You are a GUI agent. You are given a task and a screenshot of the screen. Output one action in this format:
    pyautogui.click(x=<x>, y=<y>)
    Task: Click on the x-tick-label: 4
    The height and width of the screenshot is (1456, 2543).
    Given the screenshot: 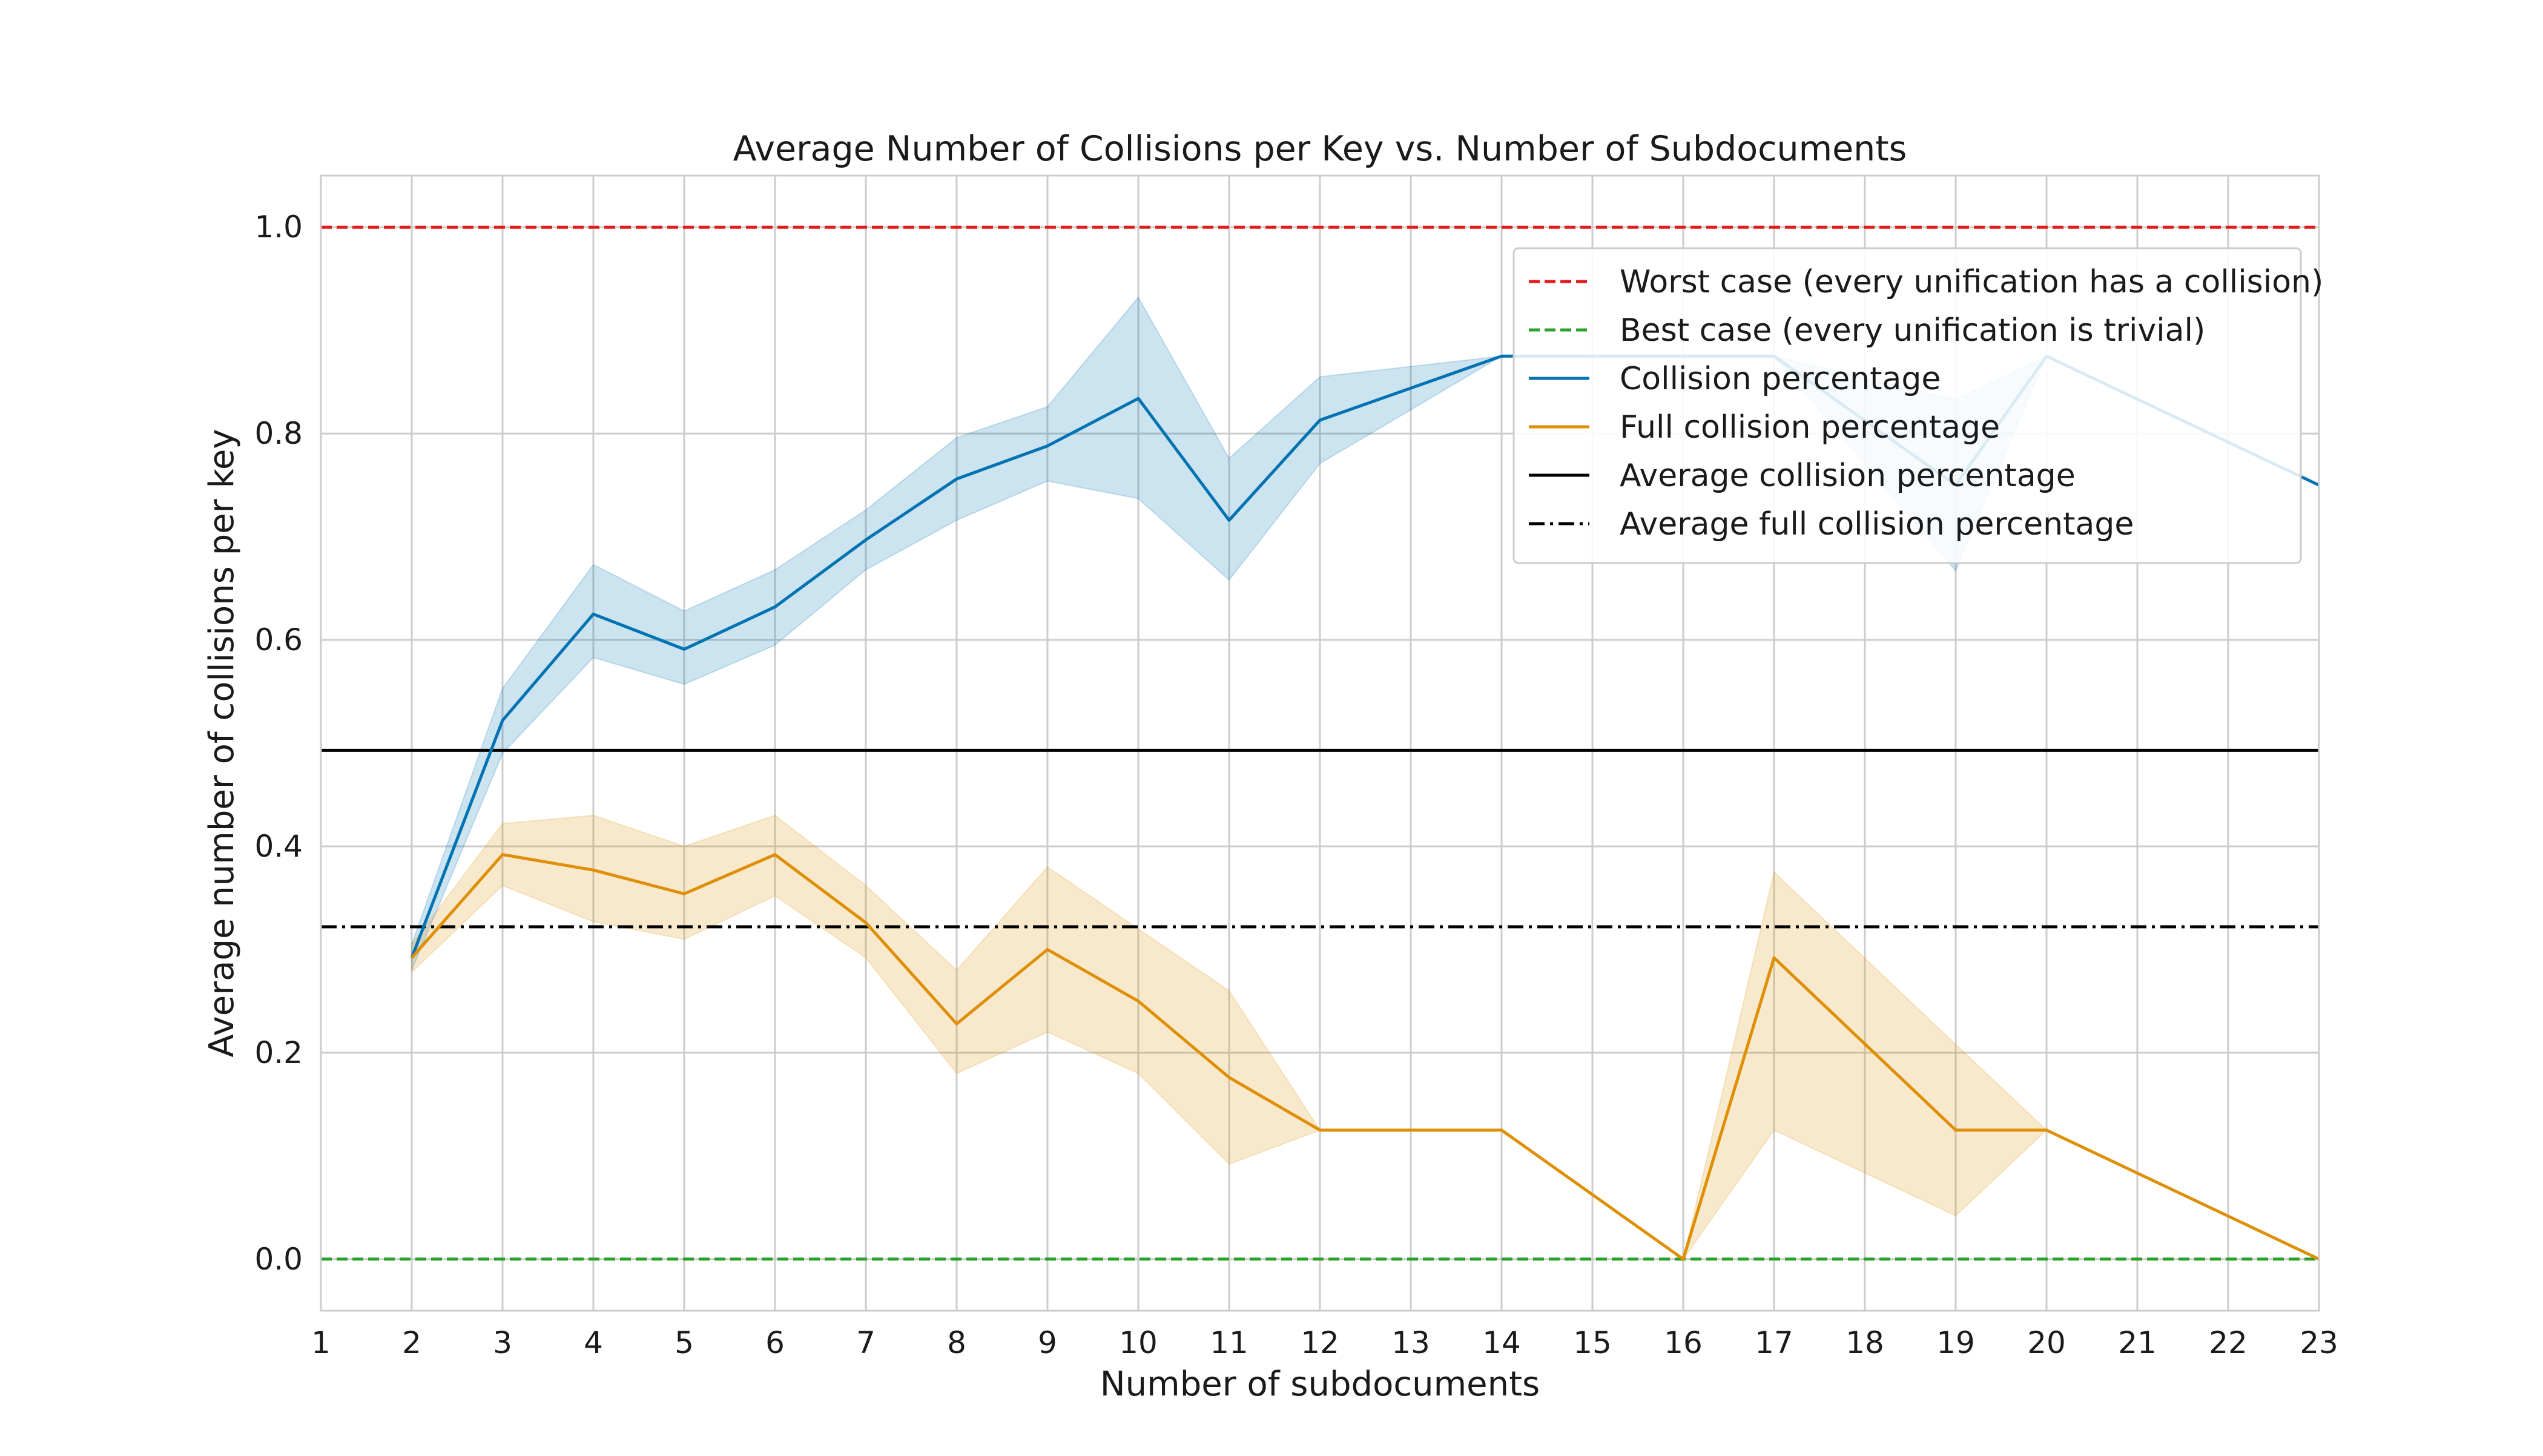 What is the action you would take?
    pyautogui.click(x=594, y=1342)
    